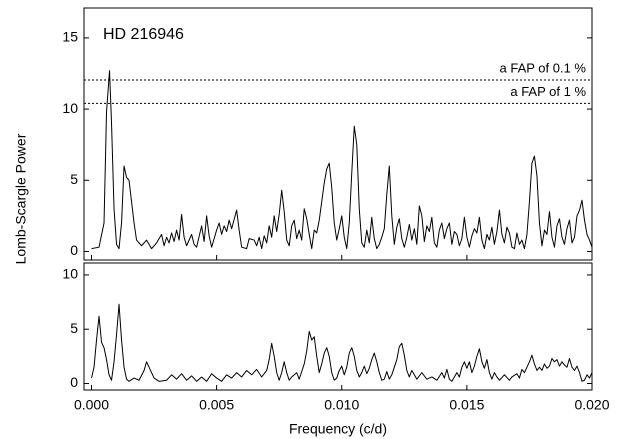 Image resolution: width=624 pixels, height=439 pixels. Describe the element at coordinates (338, 429) in the screenshot. I see `x-axis-label: Frequency (c/d)` at that location.